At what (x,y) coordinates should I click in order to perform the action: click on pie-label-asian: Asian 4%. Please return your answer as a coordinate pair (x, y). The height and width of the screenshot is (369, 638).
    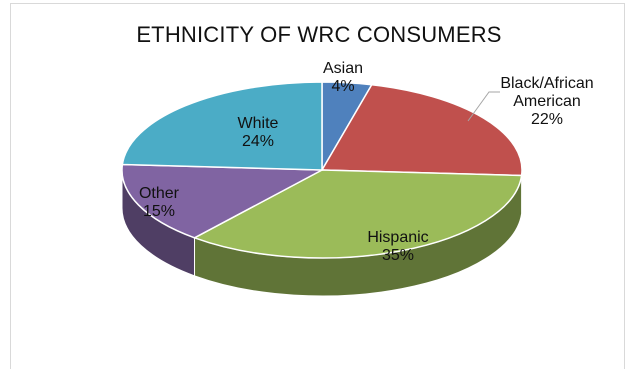
    Looking at the image, I should click on (343, 77).